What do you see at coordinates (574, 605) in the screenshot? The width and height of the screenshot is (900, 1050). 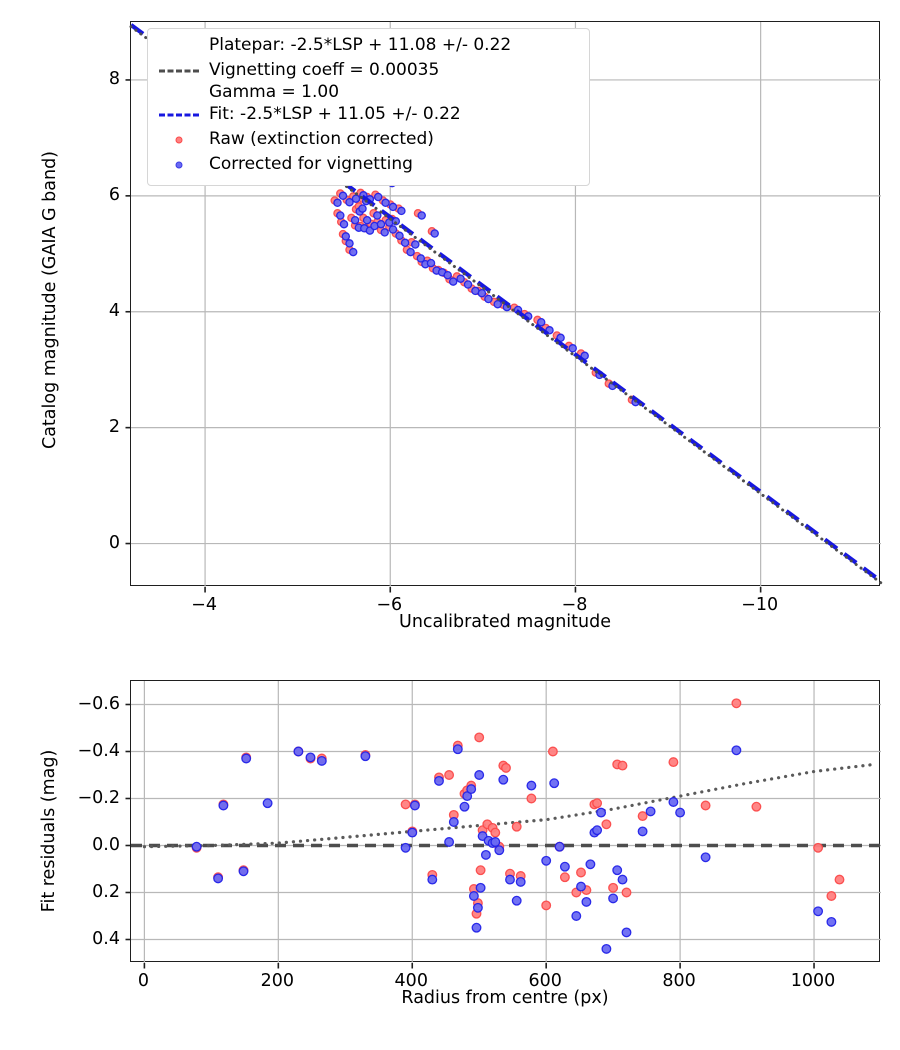 I see `x-tick-label: −8` at bounding box center [574, 605].